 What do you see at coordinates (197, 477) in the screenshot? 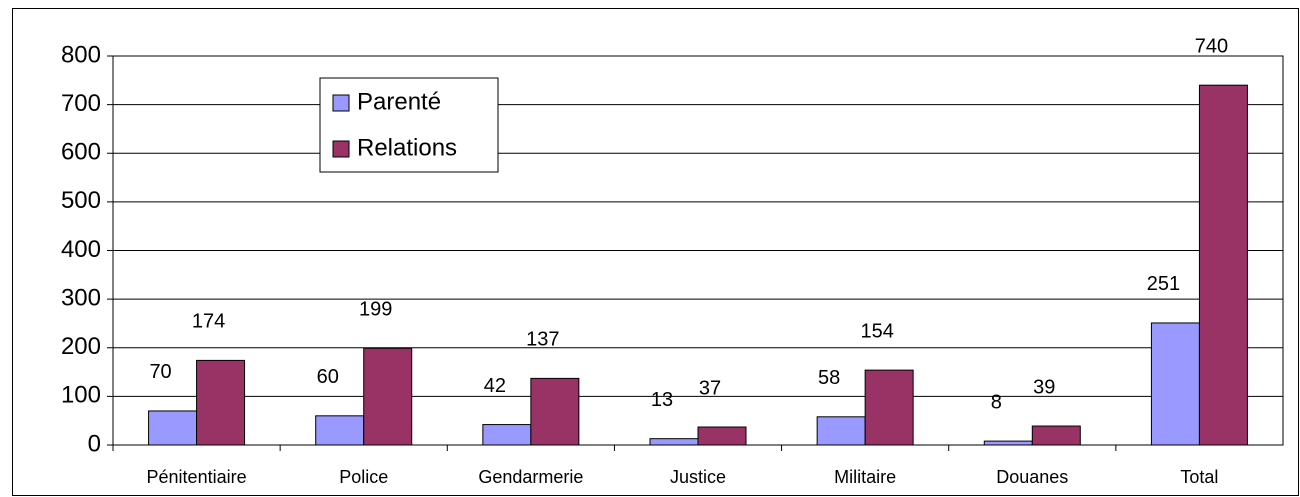
I see `x-tick-label: Pénitentiaire` at bounding box center [197, 477].